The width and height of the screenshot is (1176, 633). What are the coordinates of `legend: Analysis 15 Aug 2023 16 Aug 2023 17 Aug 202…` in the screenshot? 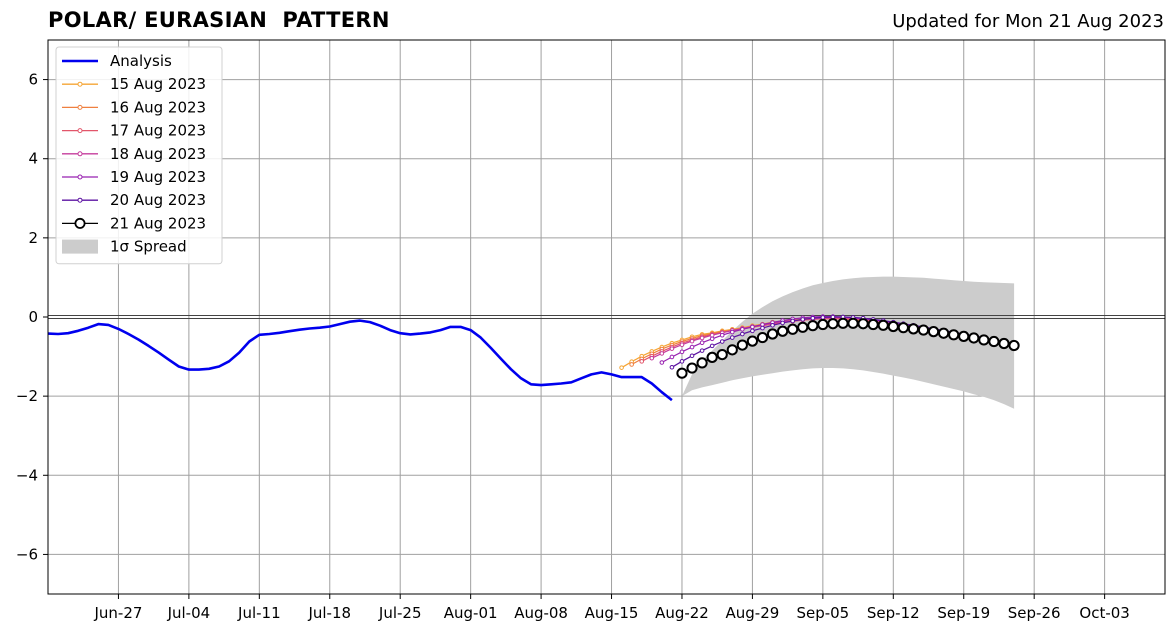 It's located at (139, 155).